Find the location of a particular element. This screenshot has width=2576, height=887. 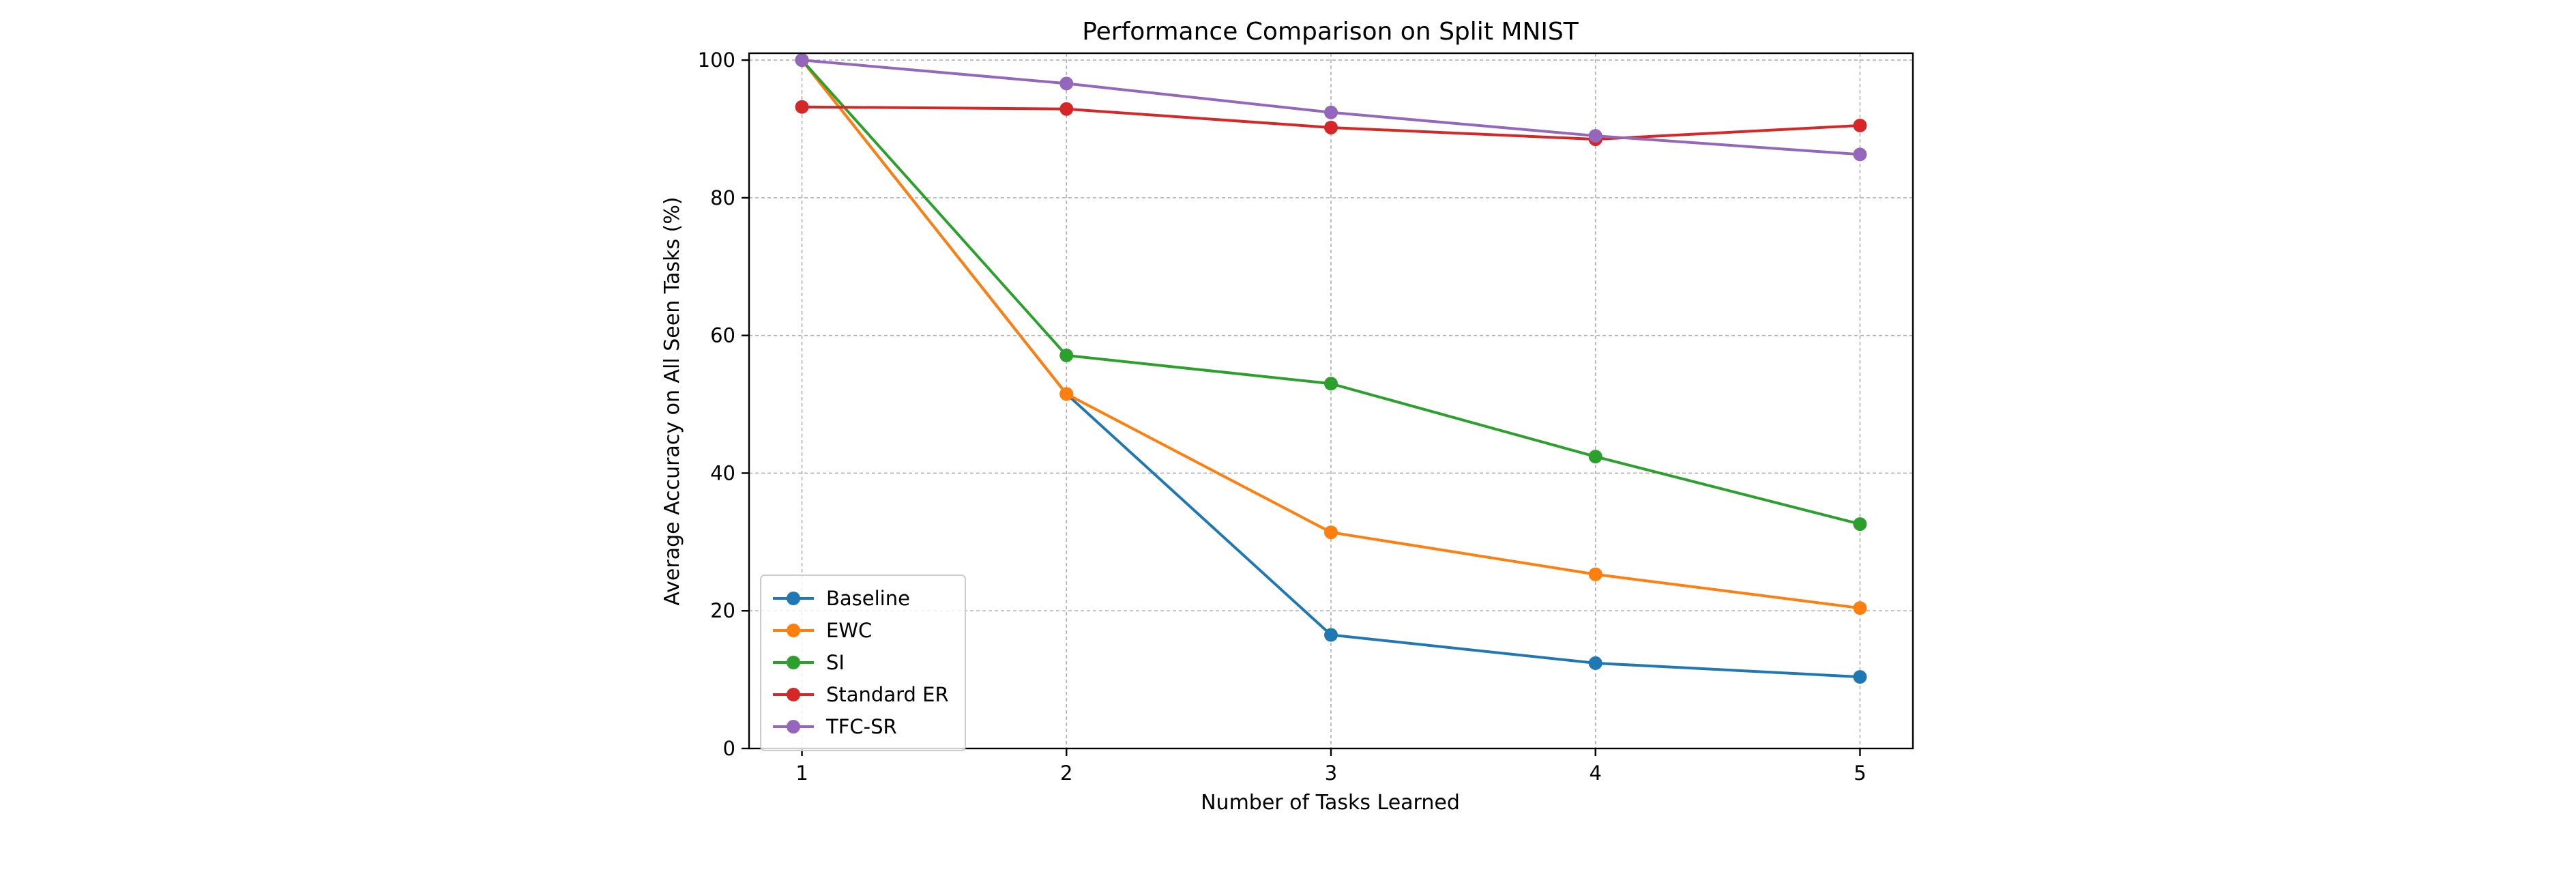

y-tick-label: 100 is located at coordinates (716, 60).